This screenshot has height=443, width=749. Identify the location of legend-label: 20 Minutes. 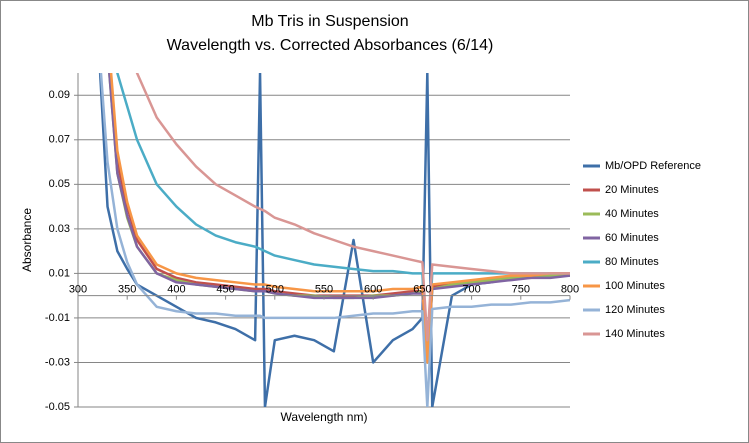
(632, 190).